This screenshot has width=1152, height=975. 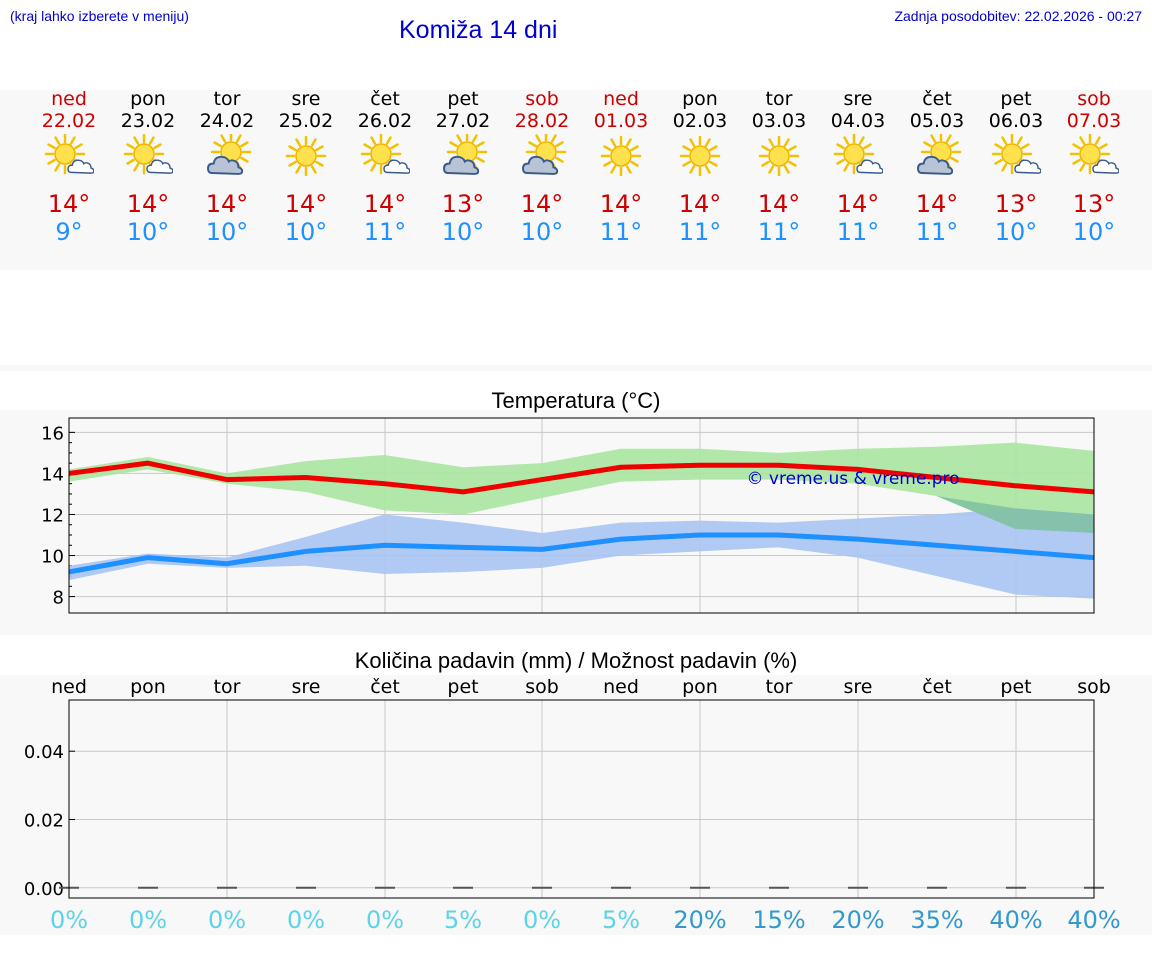 I want to click on location-note: (kraj lahko izberete v meniju), so click(x=99, y=16).